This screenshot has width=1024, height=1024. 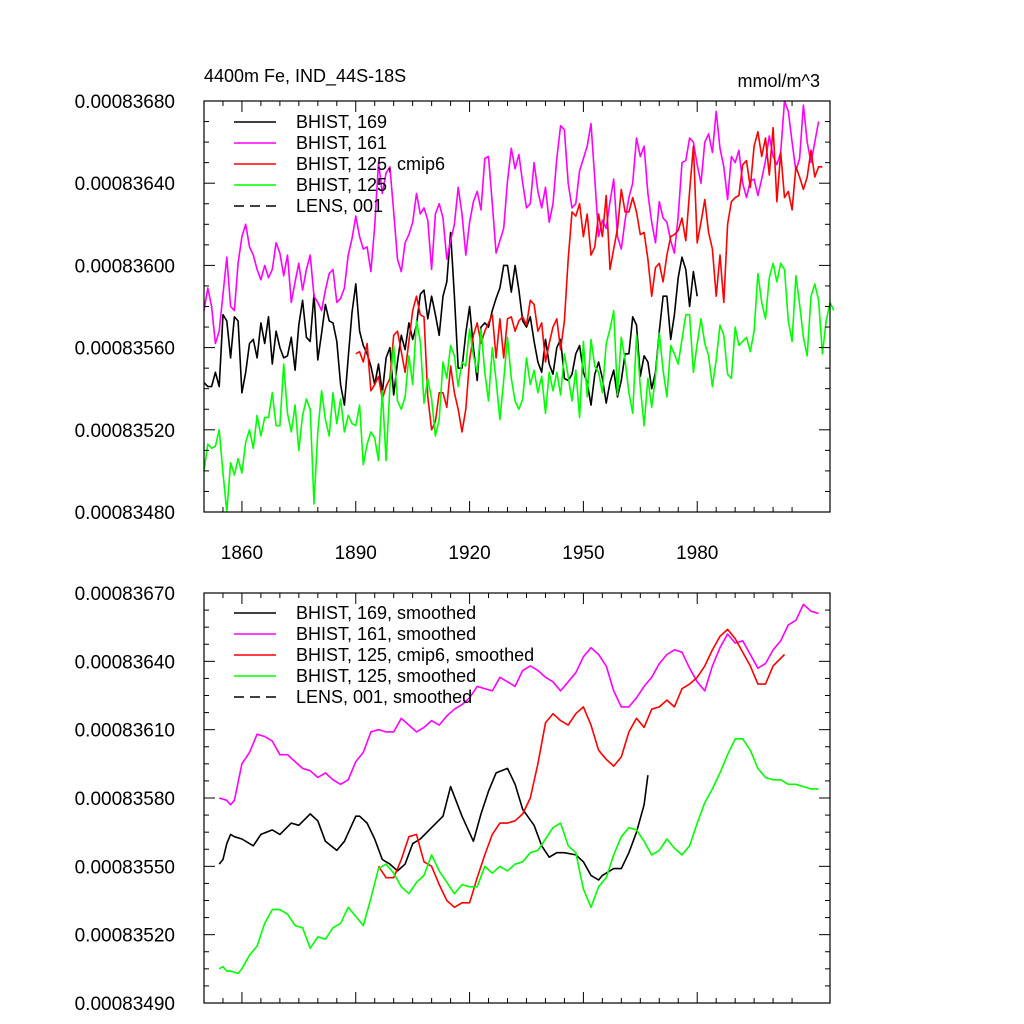 I want to click on panel-1-x-tick-label: 1920, so click(x=469, y=553).